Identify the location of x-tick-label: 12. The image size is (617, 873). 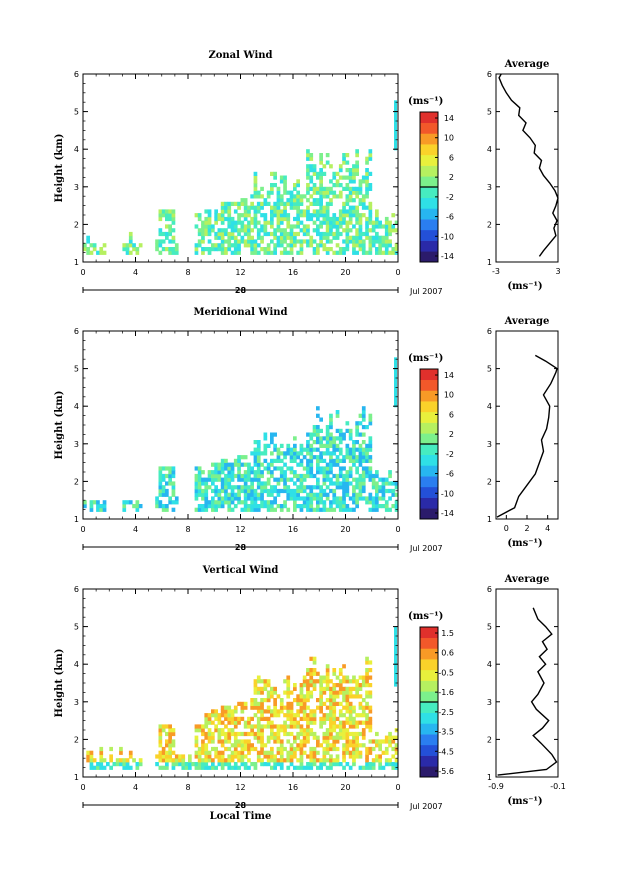
(240, 529).